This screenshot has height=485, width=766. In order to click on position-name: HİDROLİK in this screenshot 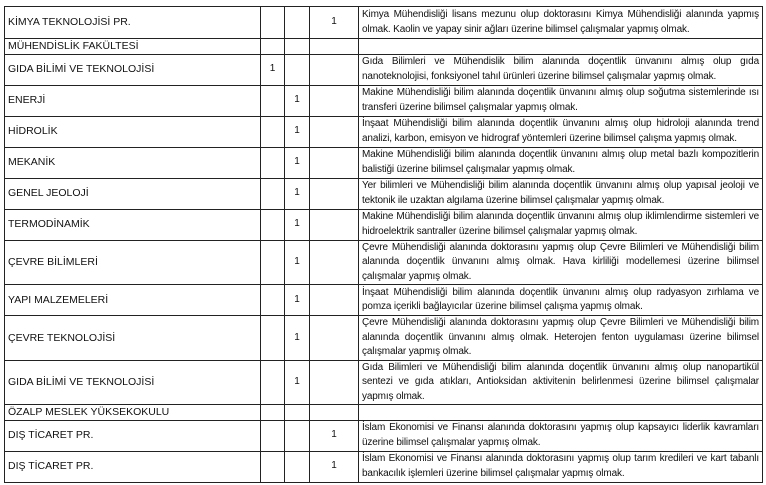, I will do `click(132, 131)`.